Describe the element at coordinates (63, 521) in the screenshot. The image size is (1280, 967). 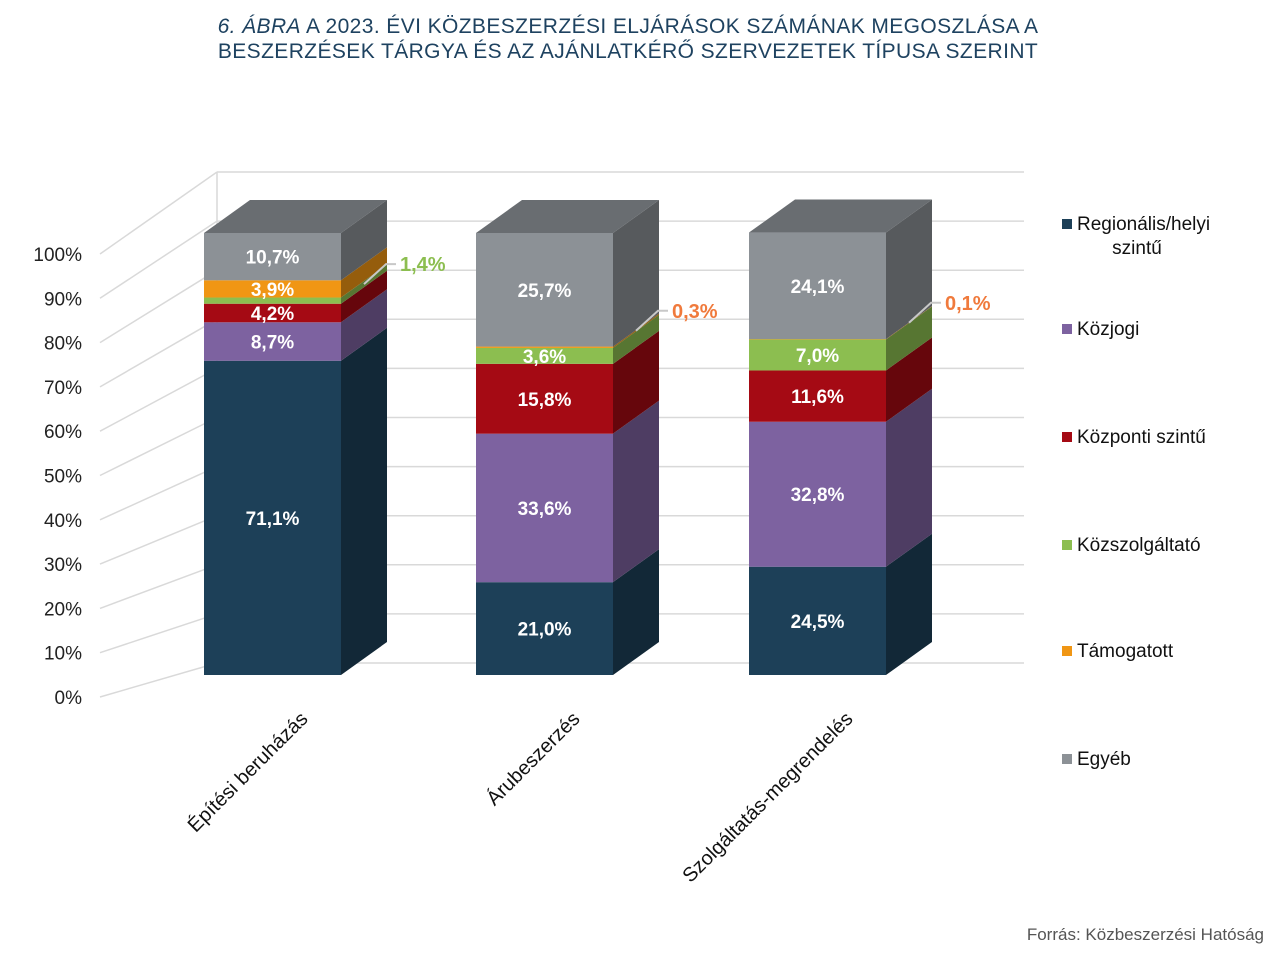
I see `y-tick-label: 40%` at that location.